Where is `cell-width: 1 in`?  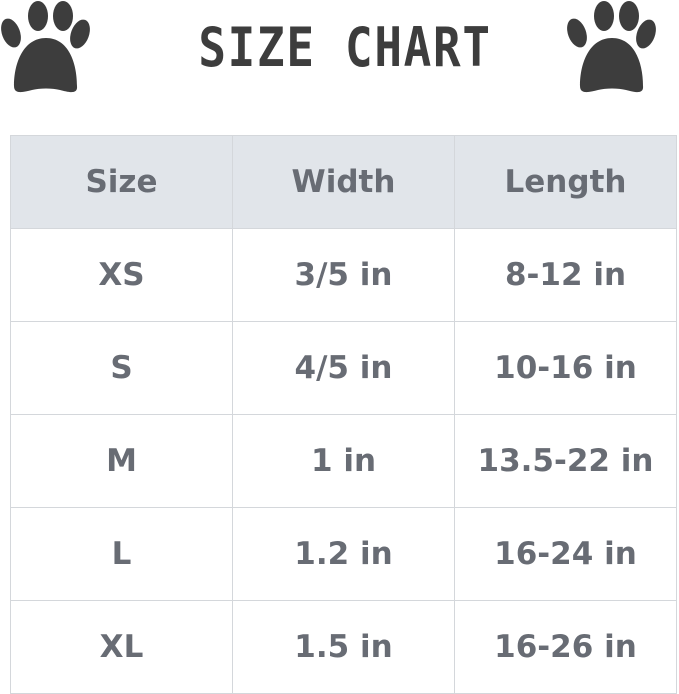
cell-width: 1 in is located at coordinates (343, 461).